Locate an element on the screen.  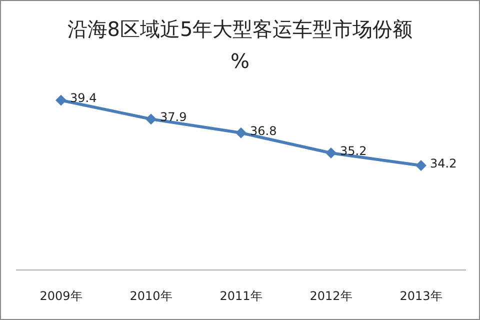
data-label: 37.9 is located at coordinates (173, 117).